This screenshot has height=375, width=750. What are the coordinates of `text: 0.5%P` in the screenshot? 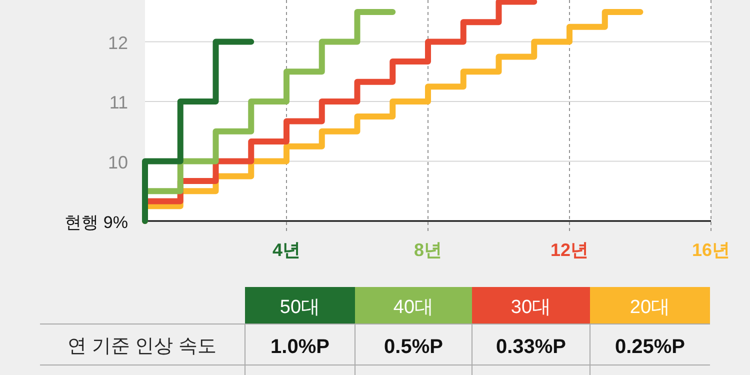 It's located at (413, 347).